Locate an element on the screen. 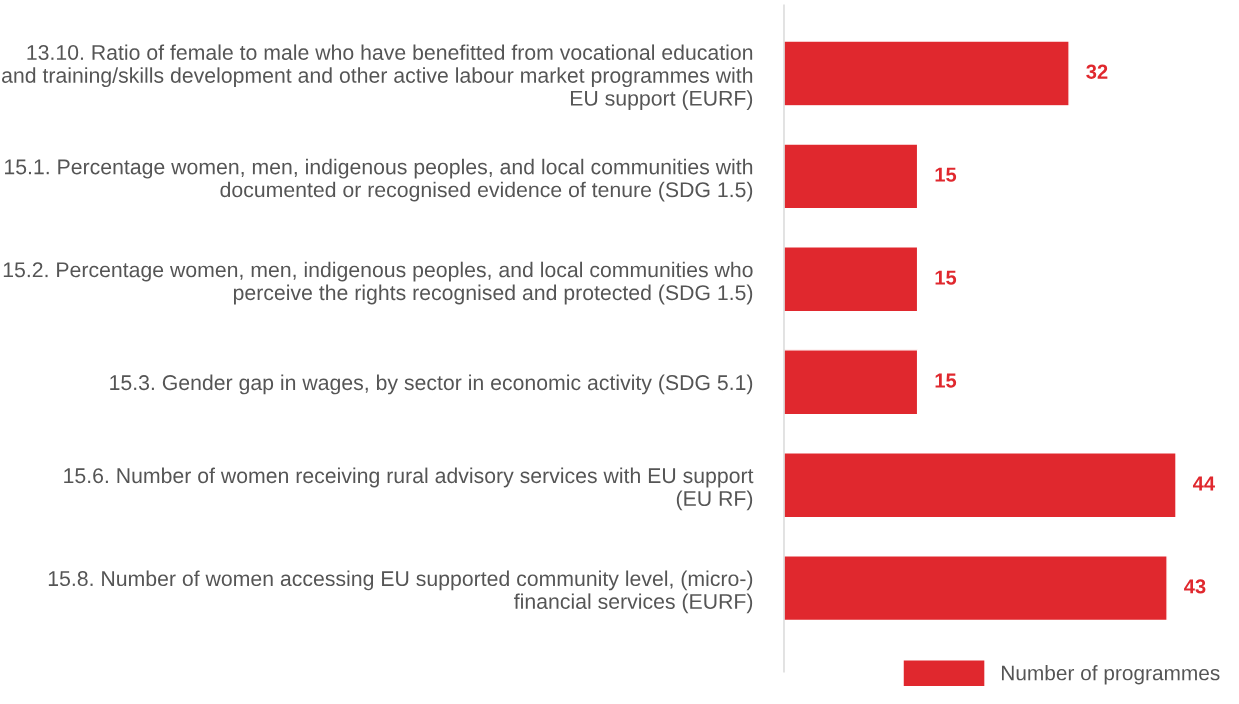 This screenshot has height=704, width=1239. y-tick-label: 15.6. Number of women receiving rural advisory services with EU support (EU RF) is located at coordinates (409, 489).